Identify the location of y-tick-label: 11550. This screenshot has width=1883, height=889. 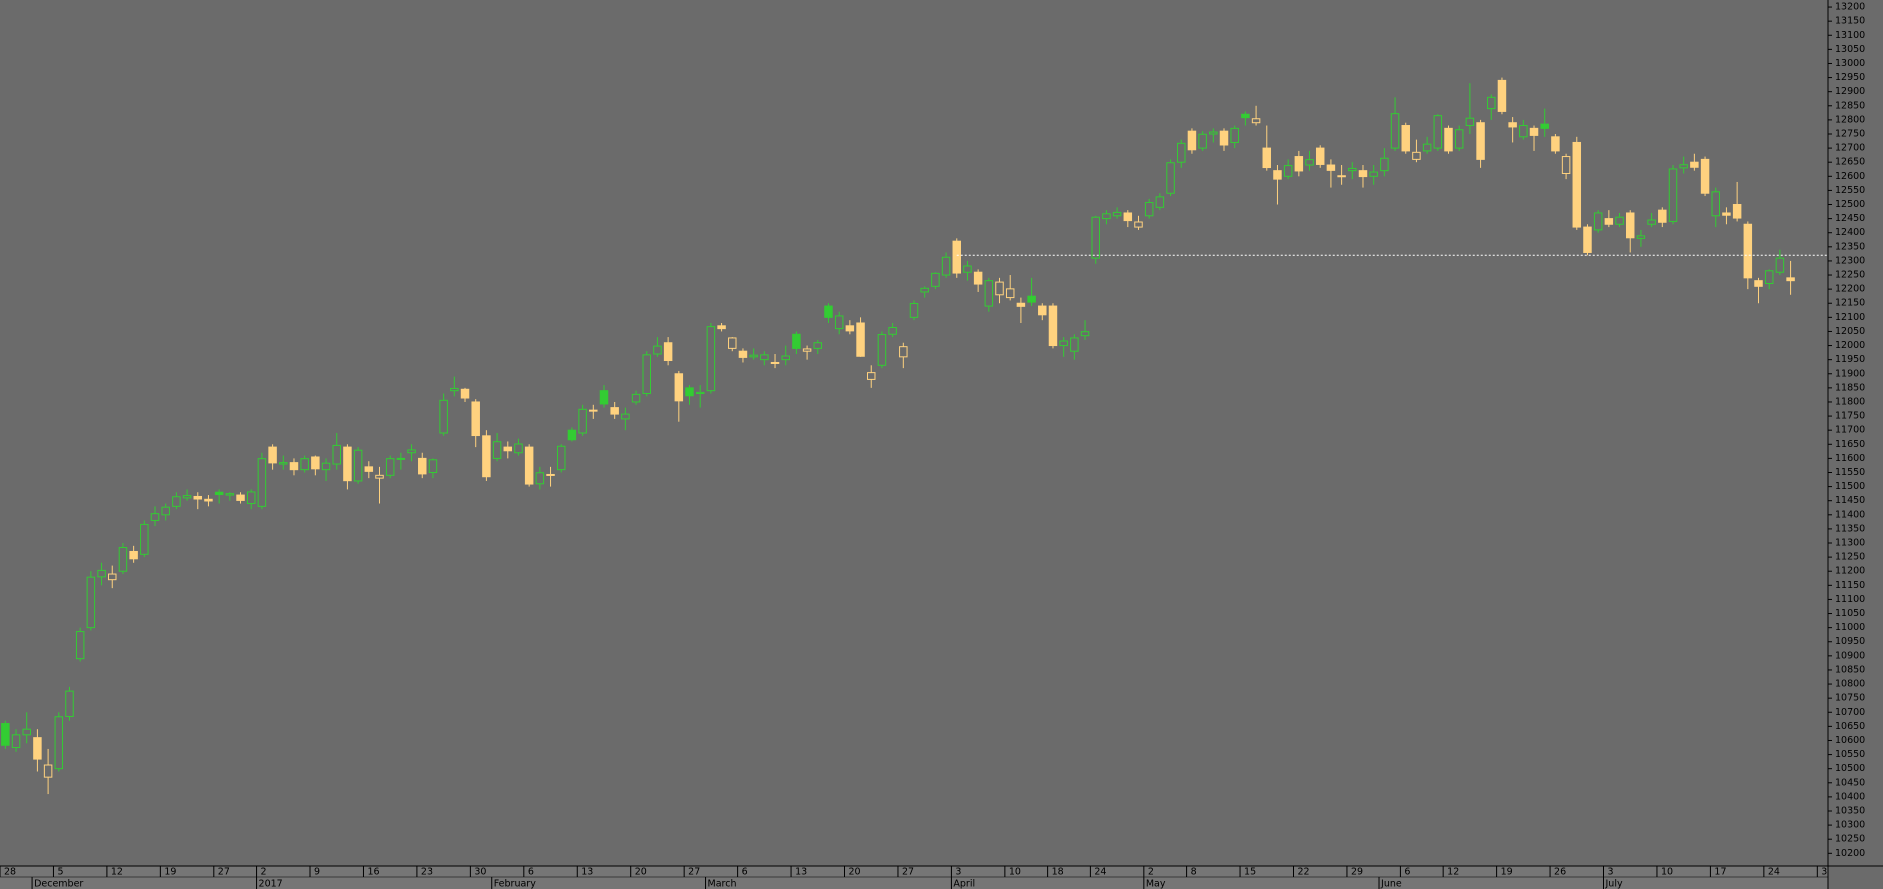
(1850, 472).